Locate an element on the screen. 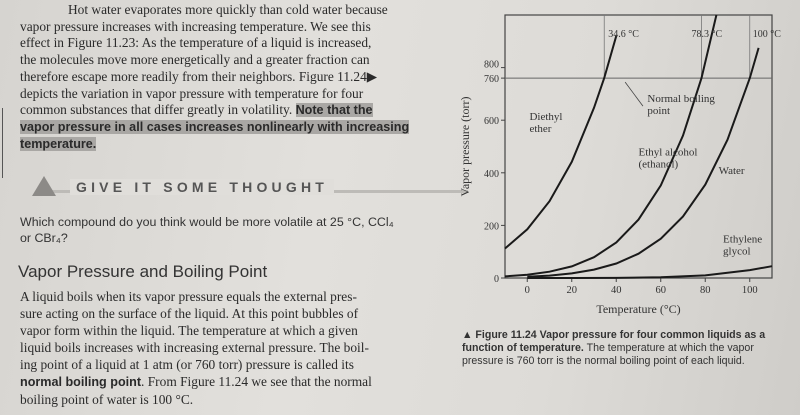 Image resolution: width=800 pixels, height=415 pixels. series-label-2: (ethanol) is located at coordinates (659, 165).